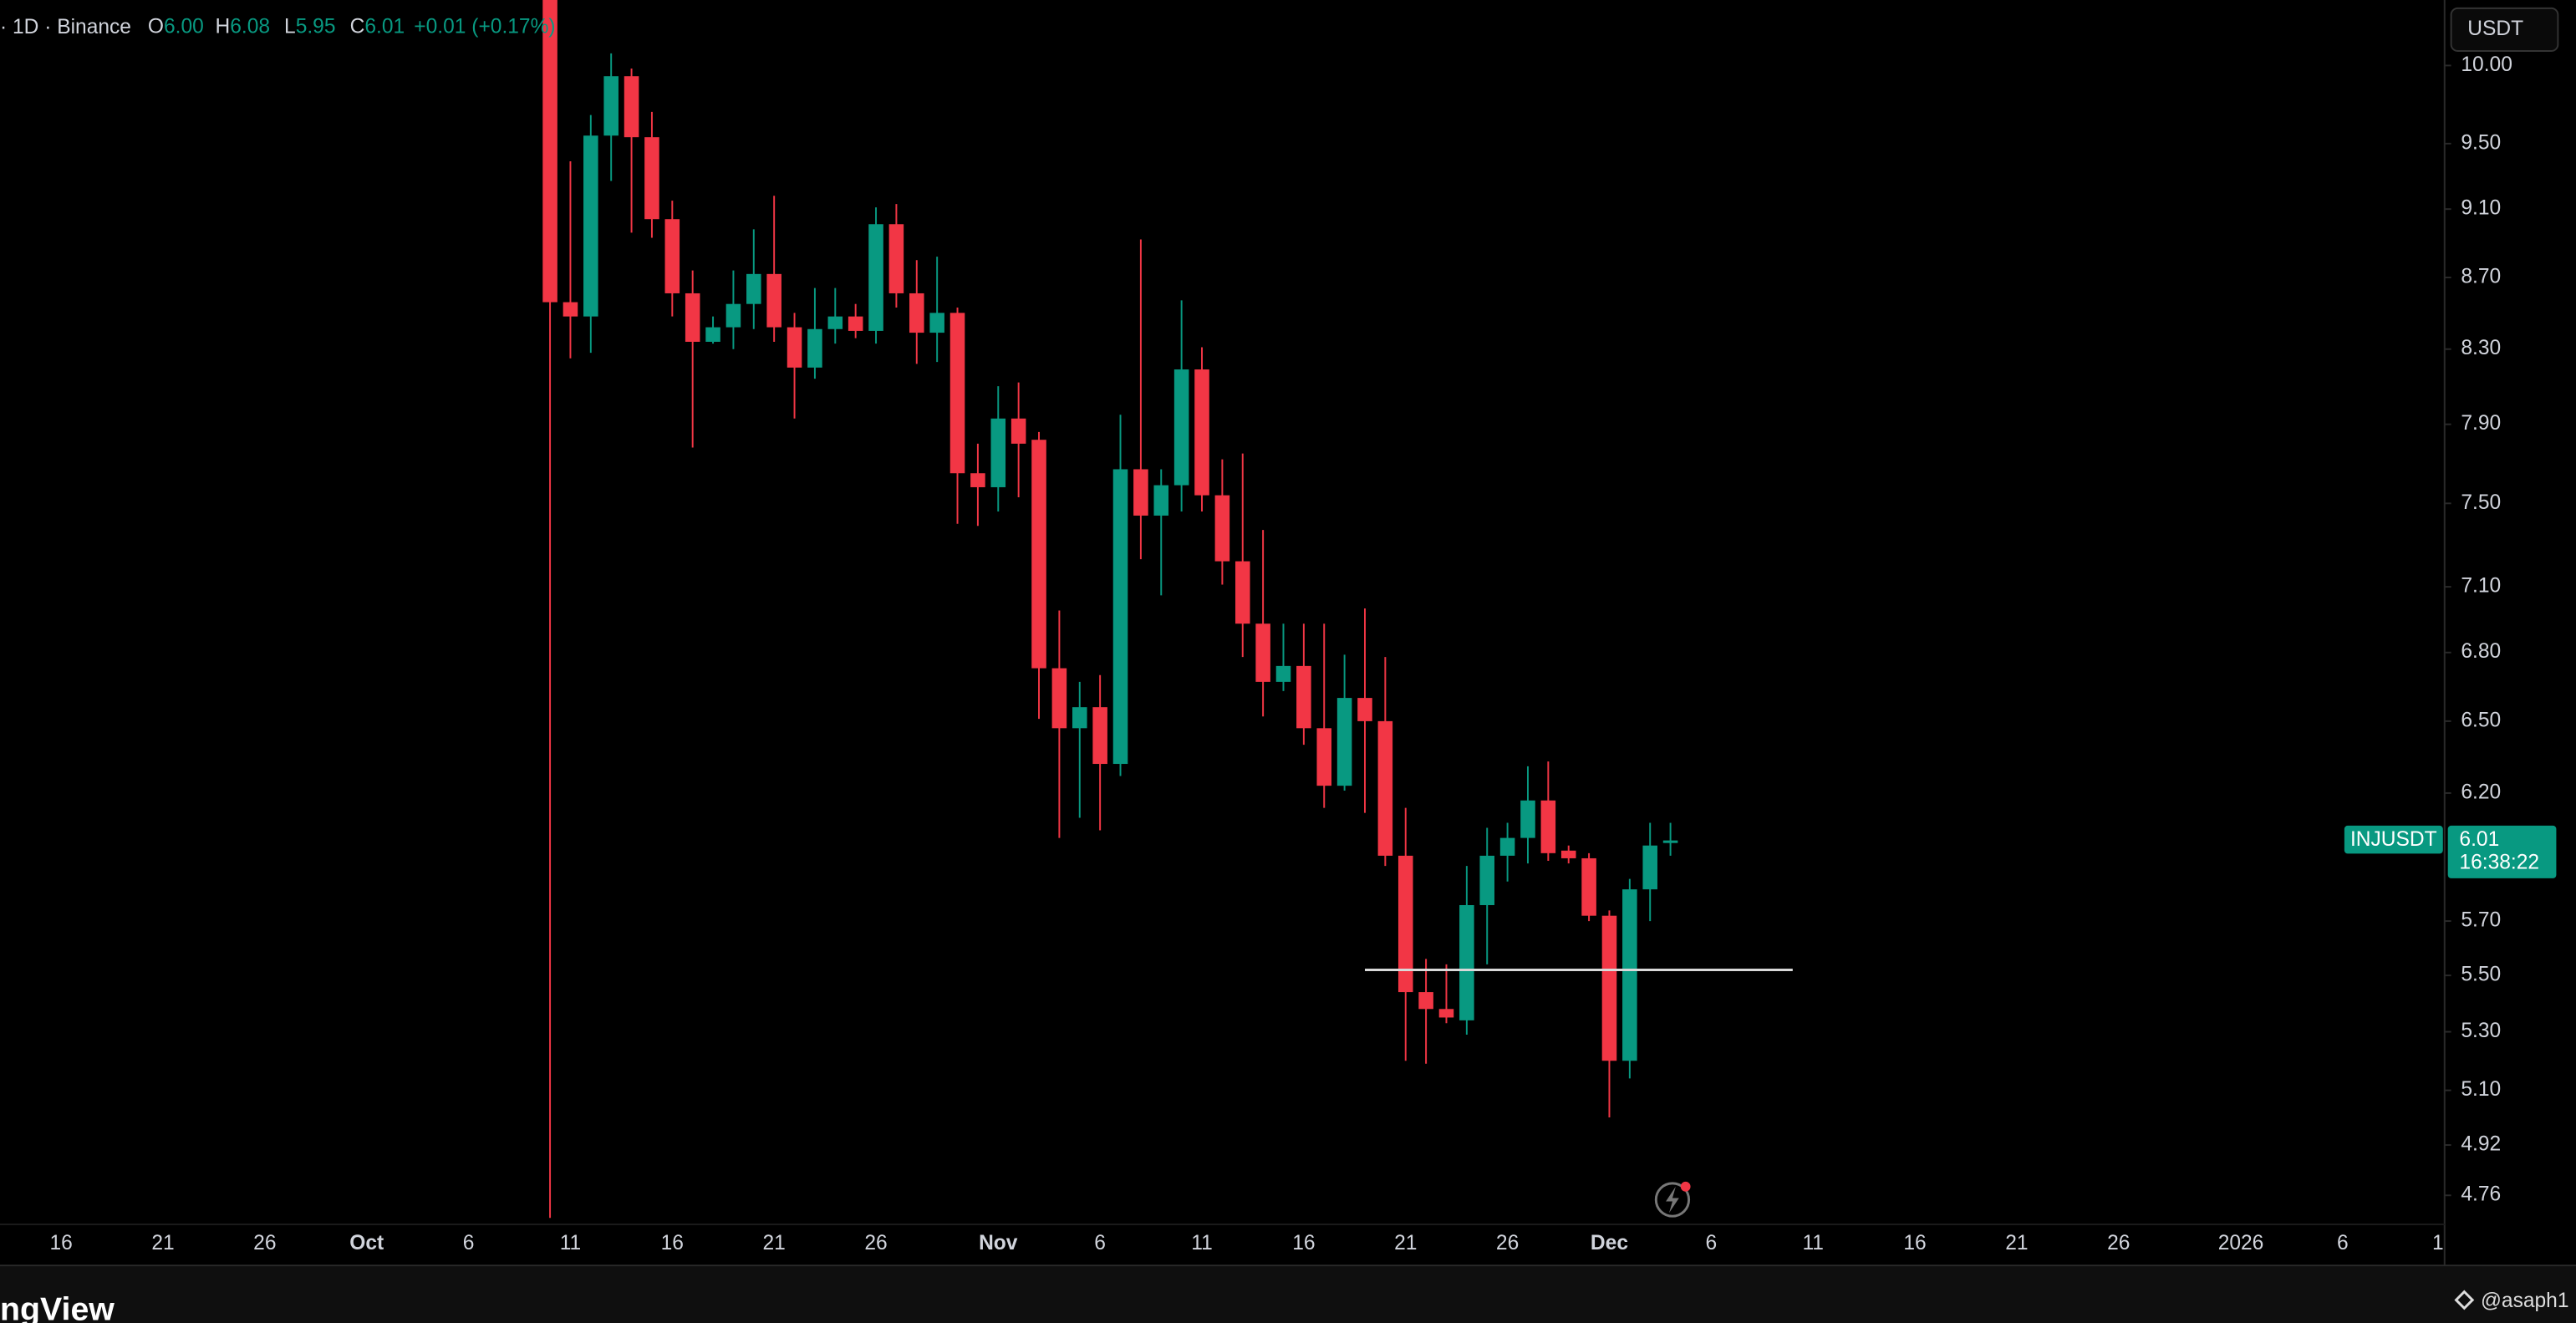  I want to click on watermark: @asaph1, so click(2525, 1301).